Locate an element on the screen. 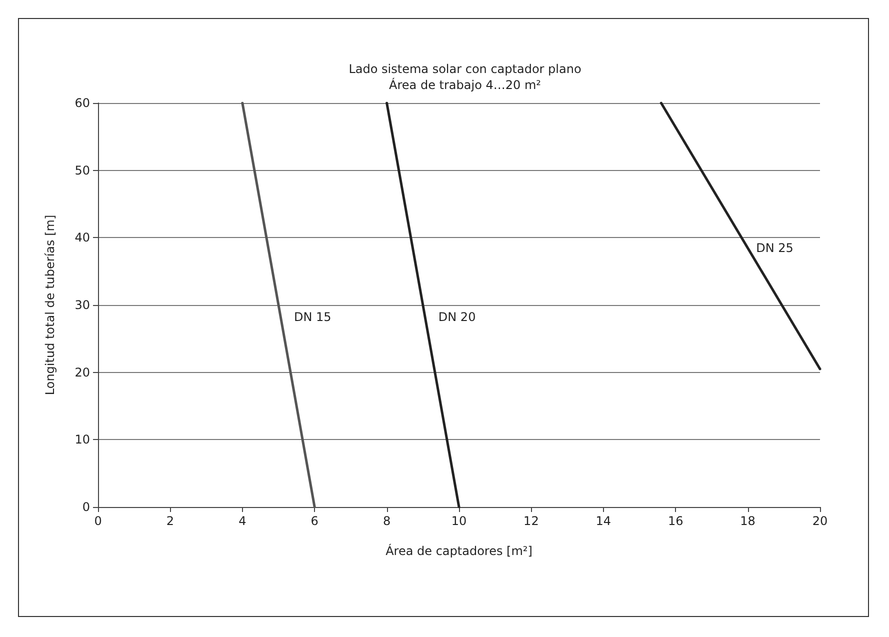 The height and width of the screenshot is (637, 889). x-tick-label: 20 is located at coordinates (820, 521).